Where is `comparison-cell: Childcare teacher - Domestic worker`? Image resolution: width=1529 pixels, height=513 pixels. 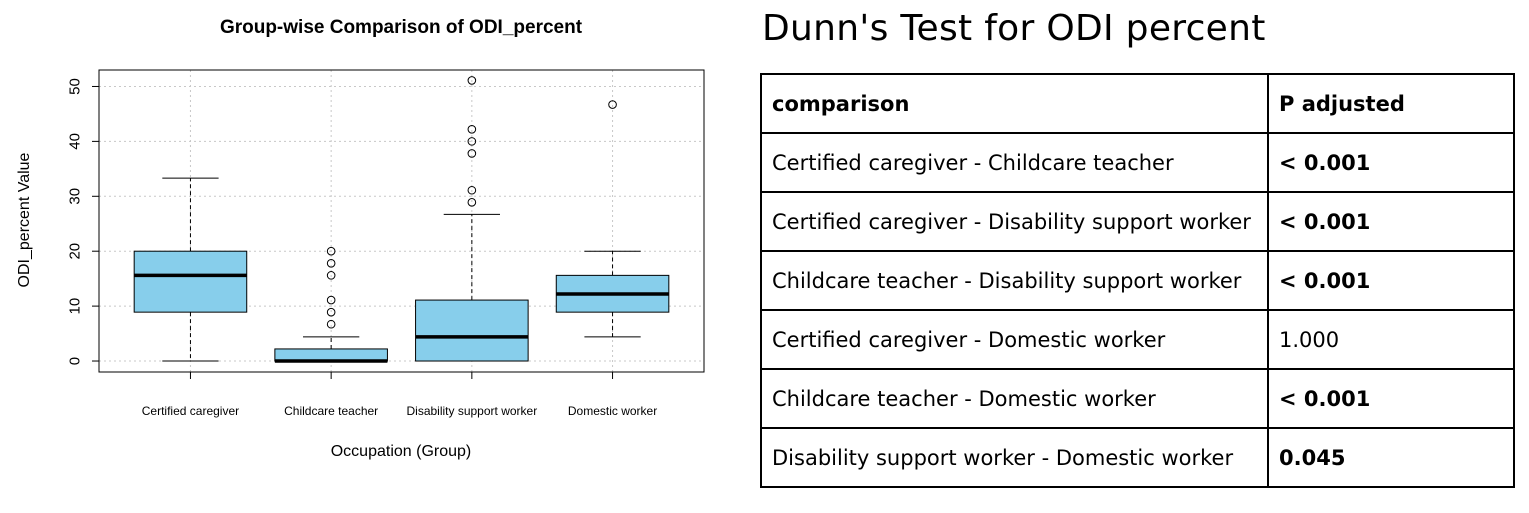
comparison-cell: Childcare teacher - Domestic worker is located at coordinates (1014, 398).